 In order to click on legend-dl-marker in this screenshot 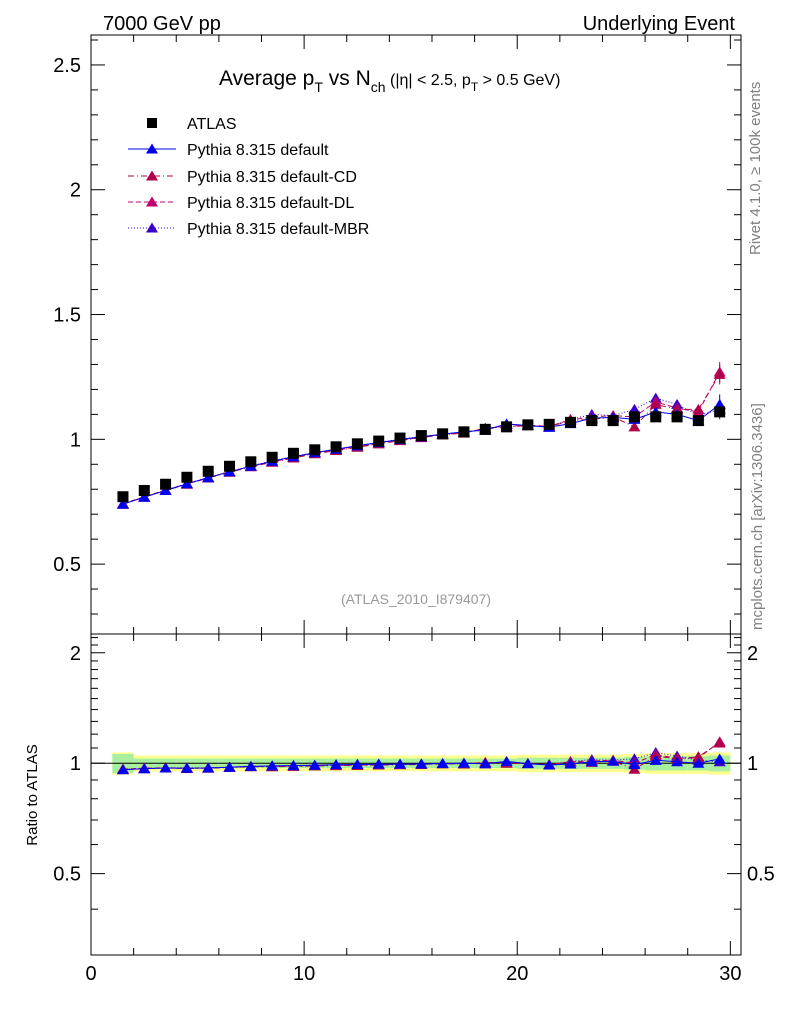, I will do `click(152, 201)`.